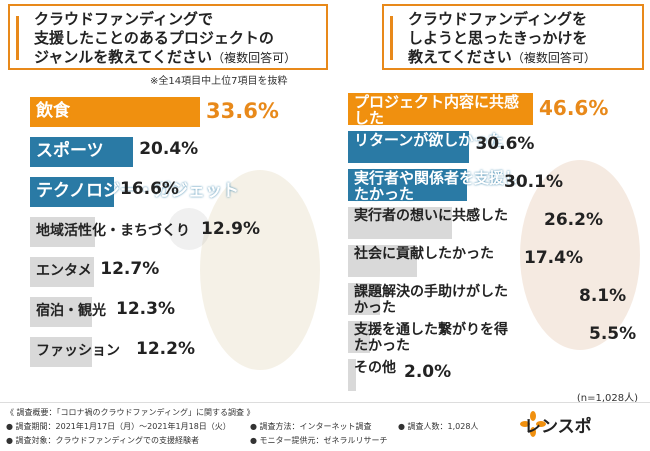 The height and width of the screenshot is (451, 650). What do you see at coordinates (70, 151) in the screenshot?
I see `bar-category-label: スポーツ` at bounding box center [70, 151].